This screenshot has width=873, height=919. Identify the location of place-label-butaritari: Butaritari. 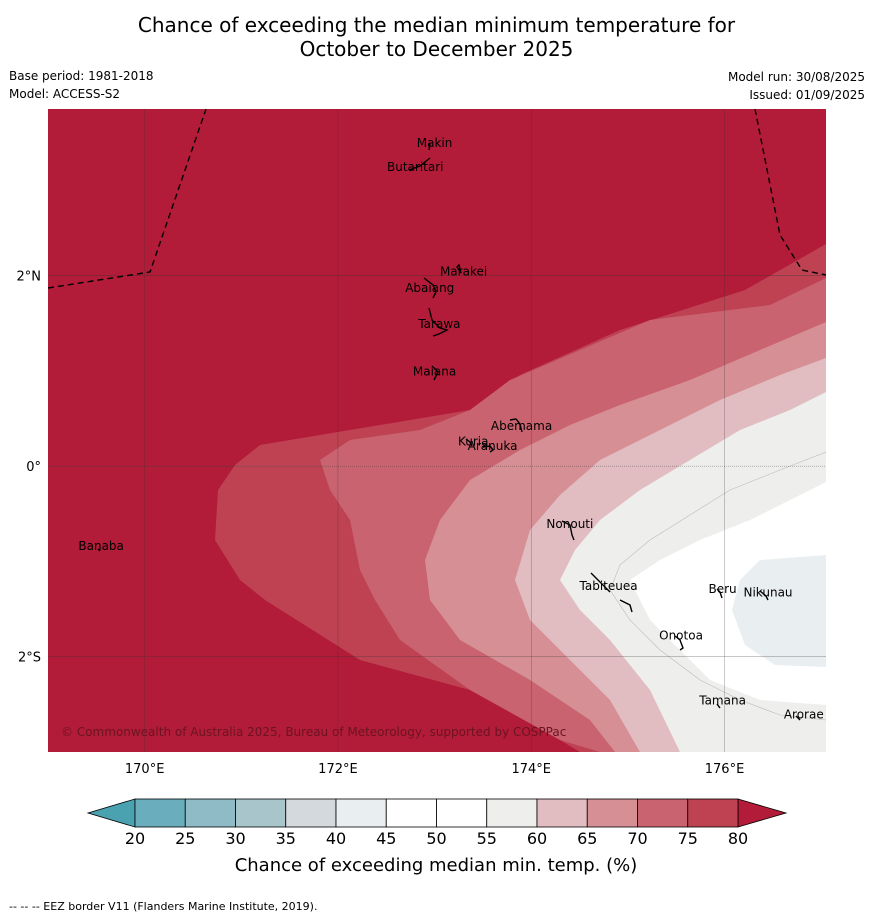
(415, 167).